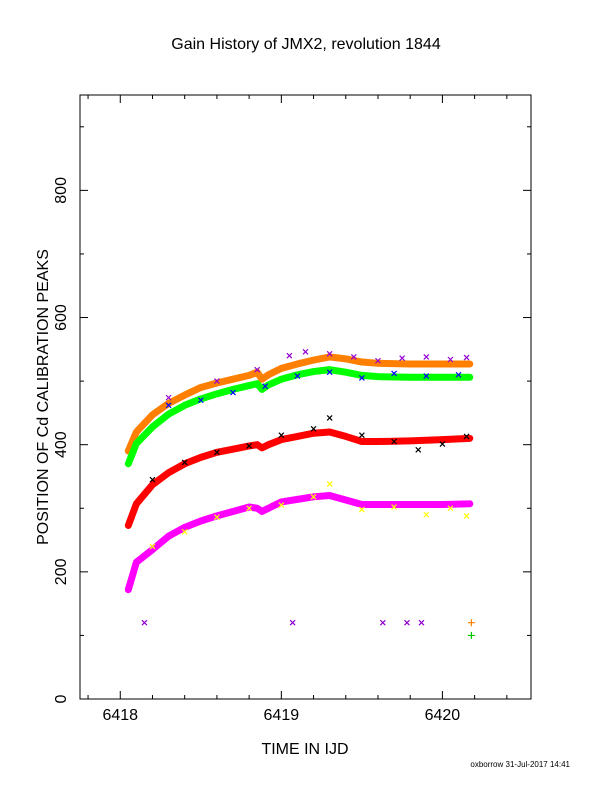 This screenshot has width=612, height=792. Describe the element at coordinates (443, 715) in the screenshot. I see `x-tick-label: 6420` at that location.